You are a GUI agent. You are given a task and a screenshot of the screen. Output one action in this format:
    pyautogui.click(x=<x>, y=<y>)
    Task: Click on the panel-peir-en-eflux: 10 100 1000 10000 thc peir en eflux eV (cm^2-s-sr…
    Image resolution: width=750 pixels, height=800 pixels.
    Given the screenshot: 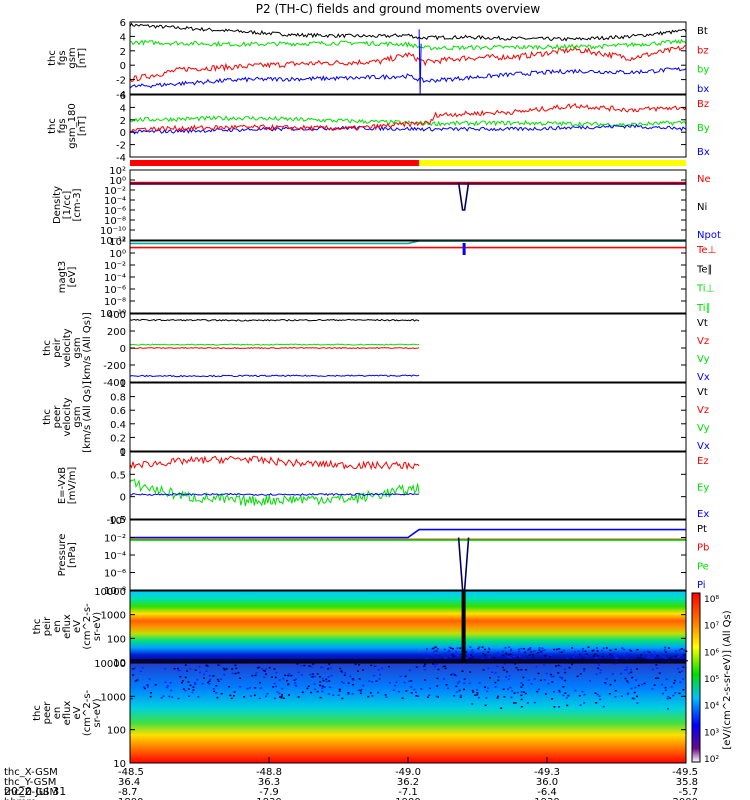 What is the action you would take?
    pyautogui.click(x=360, y=628)
    